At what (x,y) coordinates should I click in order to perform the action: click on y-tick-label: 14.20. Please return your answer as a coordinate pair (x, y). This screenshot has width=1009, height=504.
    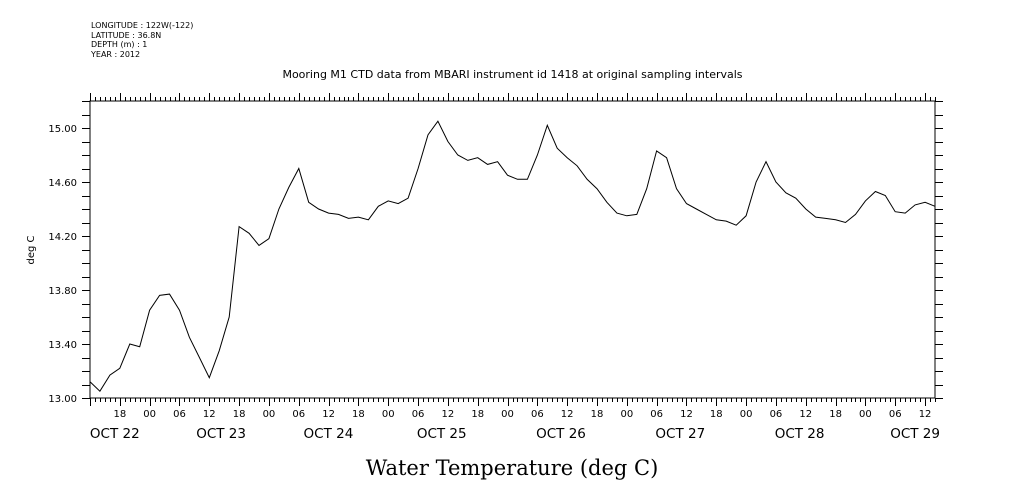
    Looking at the image, I should click on (62, 237).